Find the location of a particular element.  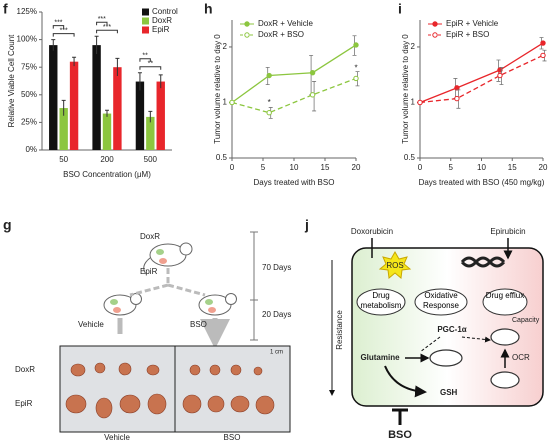

y-tick-label: 100% is located at coordinates (27, 39).